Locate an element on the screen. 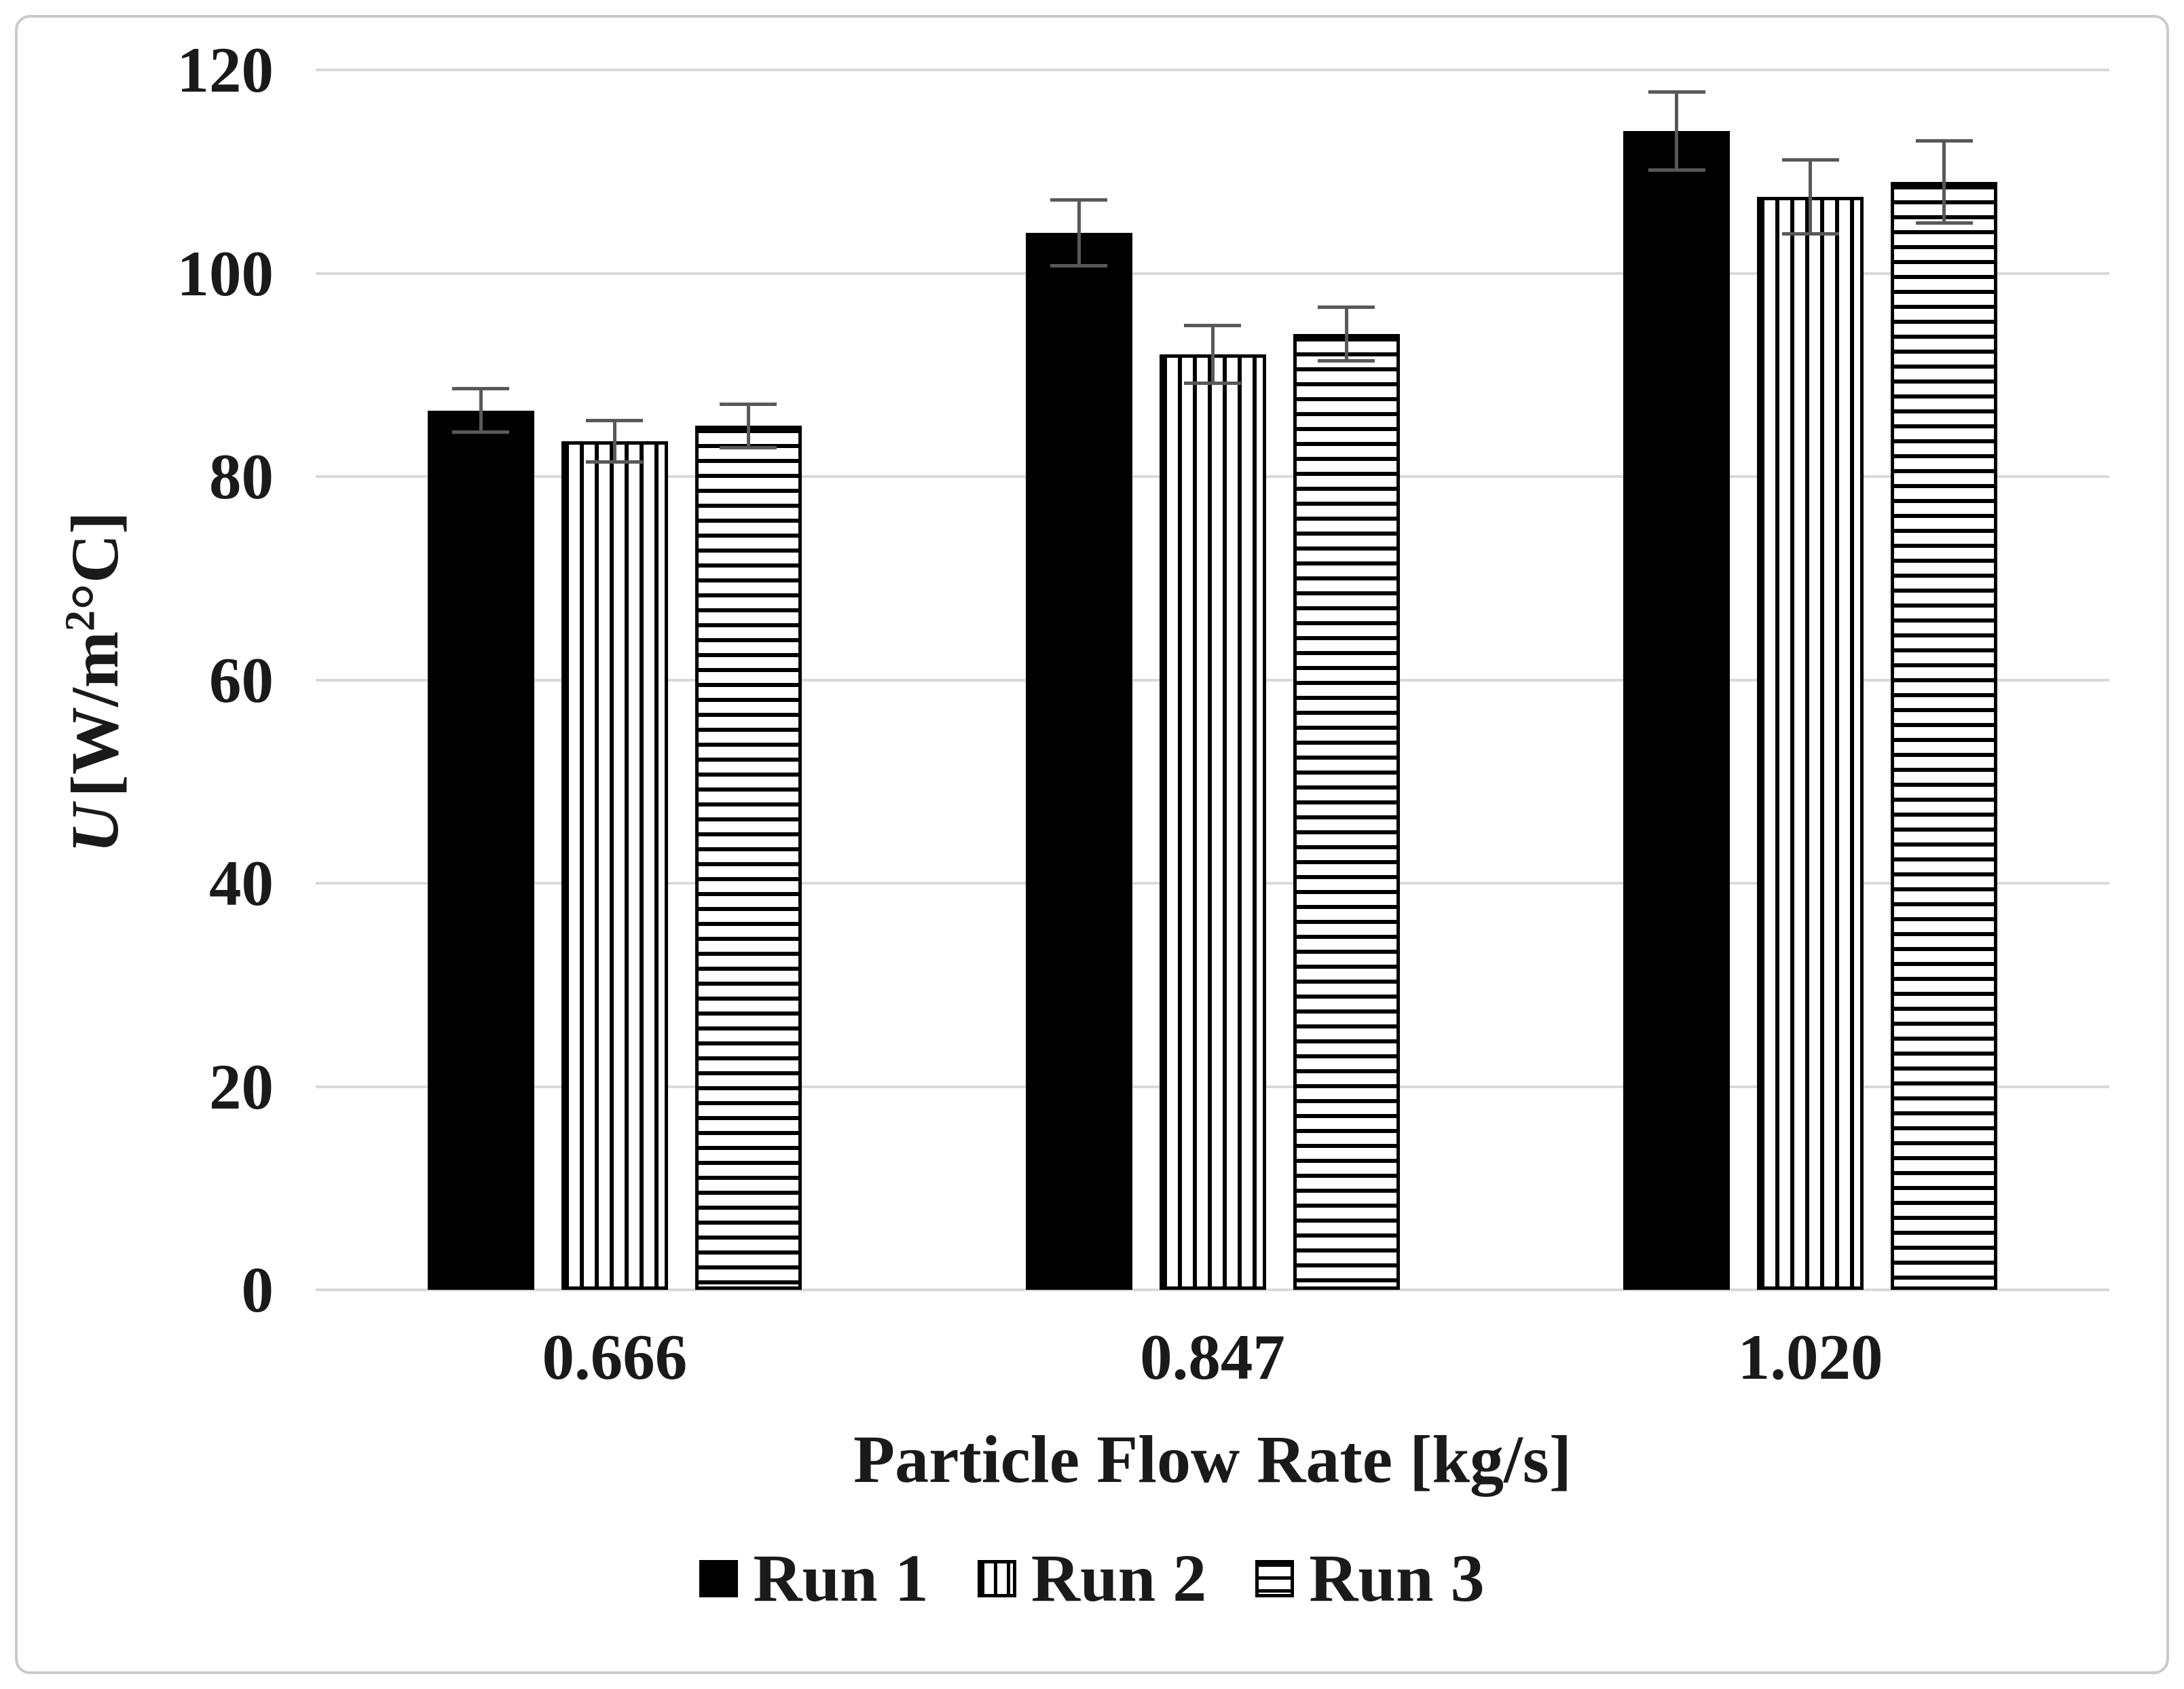 This screenshot has width=2184, height=1689. y-tick-label: 60 is located at coordinates (241, 680).